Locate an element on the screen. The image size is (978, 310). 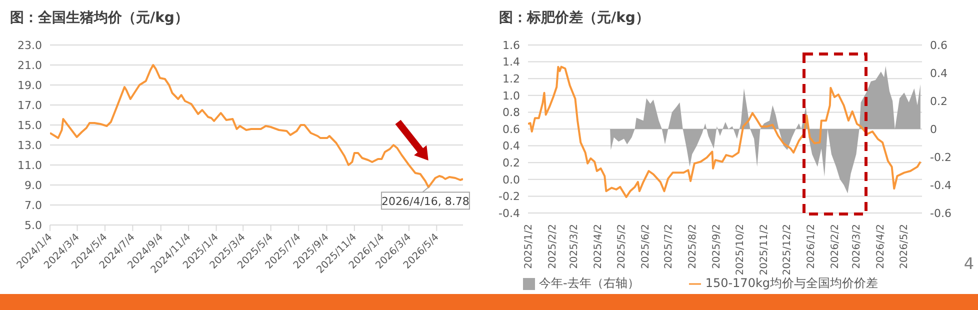
x-tick-label: 2025/3/2 is located at coordinates (574, 246).